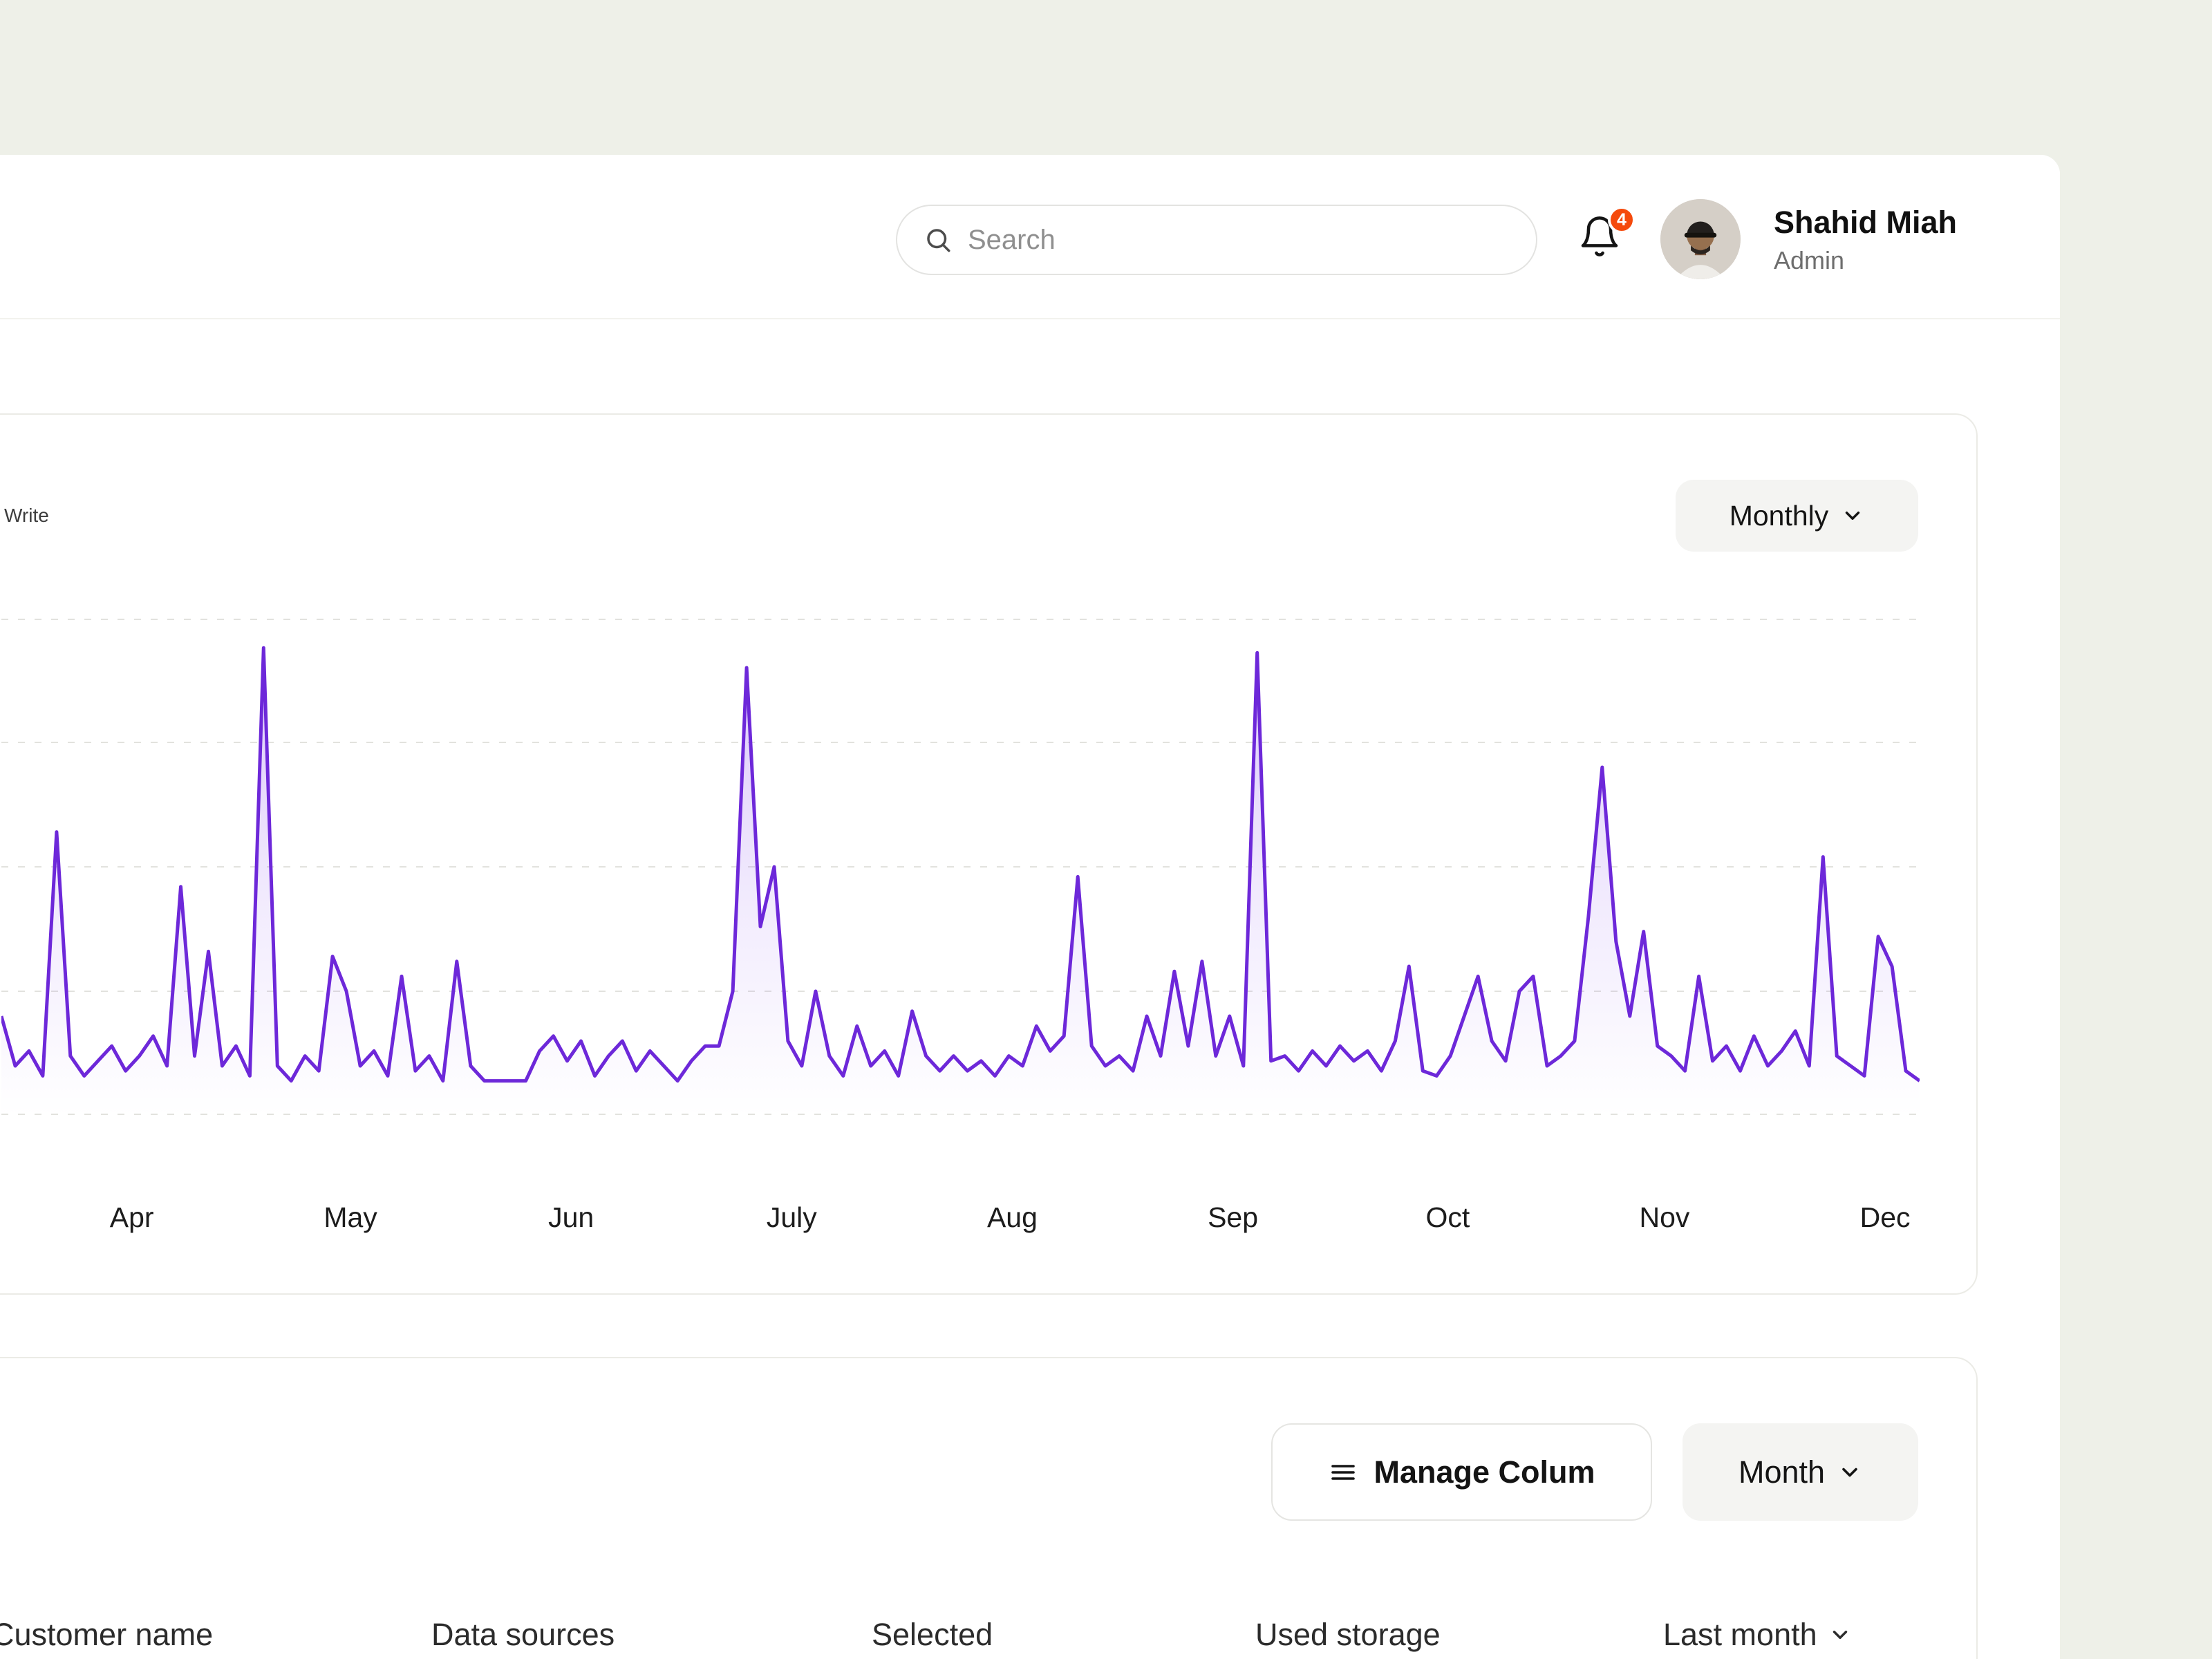 The width and height of the screenshot is (2212, 1659). What do you see at coordinates (1621, 220) in the screenshot?
I see `notification-badge: 4` at bounding box center [1621, 220].